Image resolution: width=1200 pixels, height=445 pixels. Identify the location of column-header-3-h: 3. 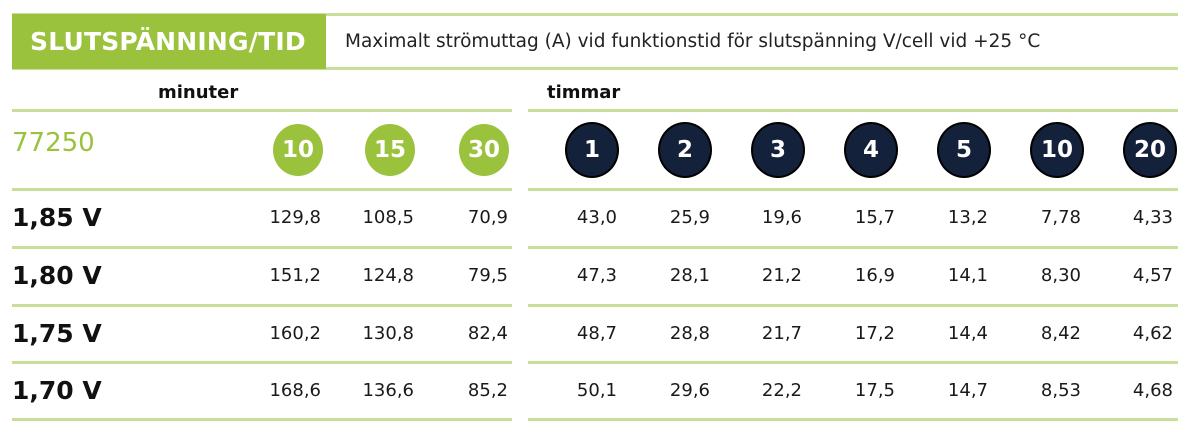
(778, 150).